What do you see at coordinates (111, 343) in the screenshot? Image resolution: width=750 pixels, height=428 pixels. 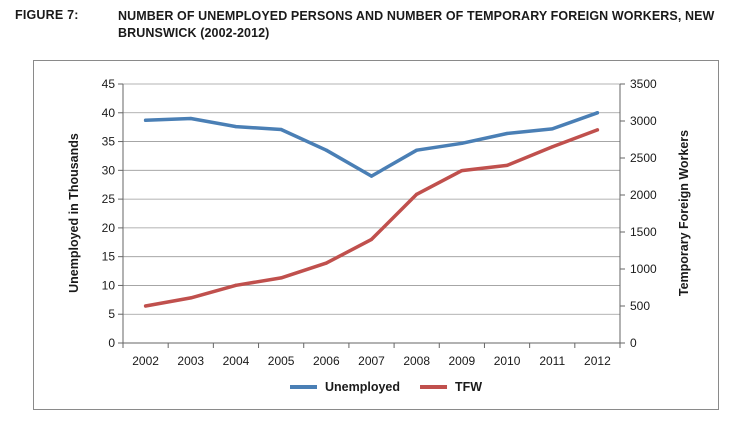 I see `y-left-tick-label-0: 0` at bounding box center [111, 343].